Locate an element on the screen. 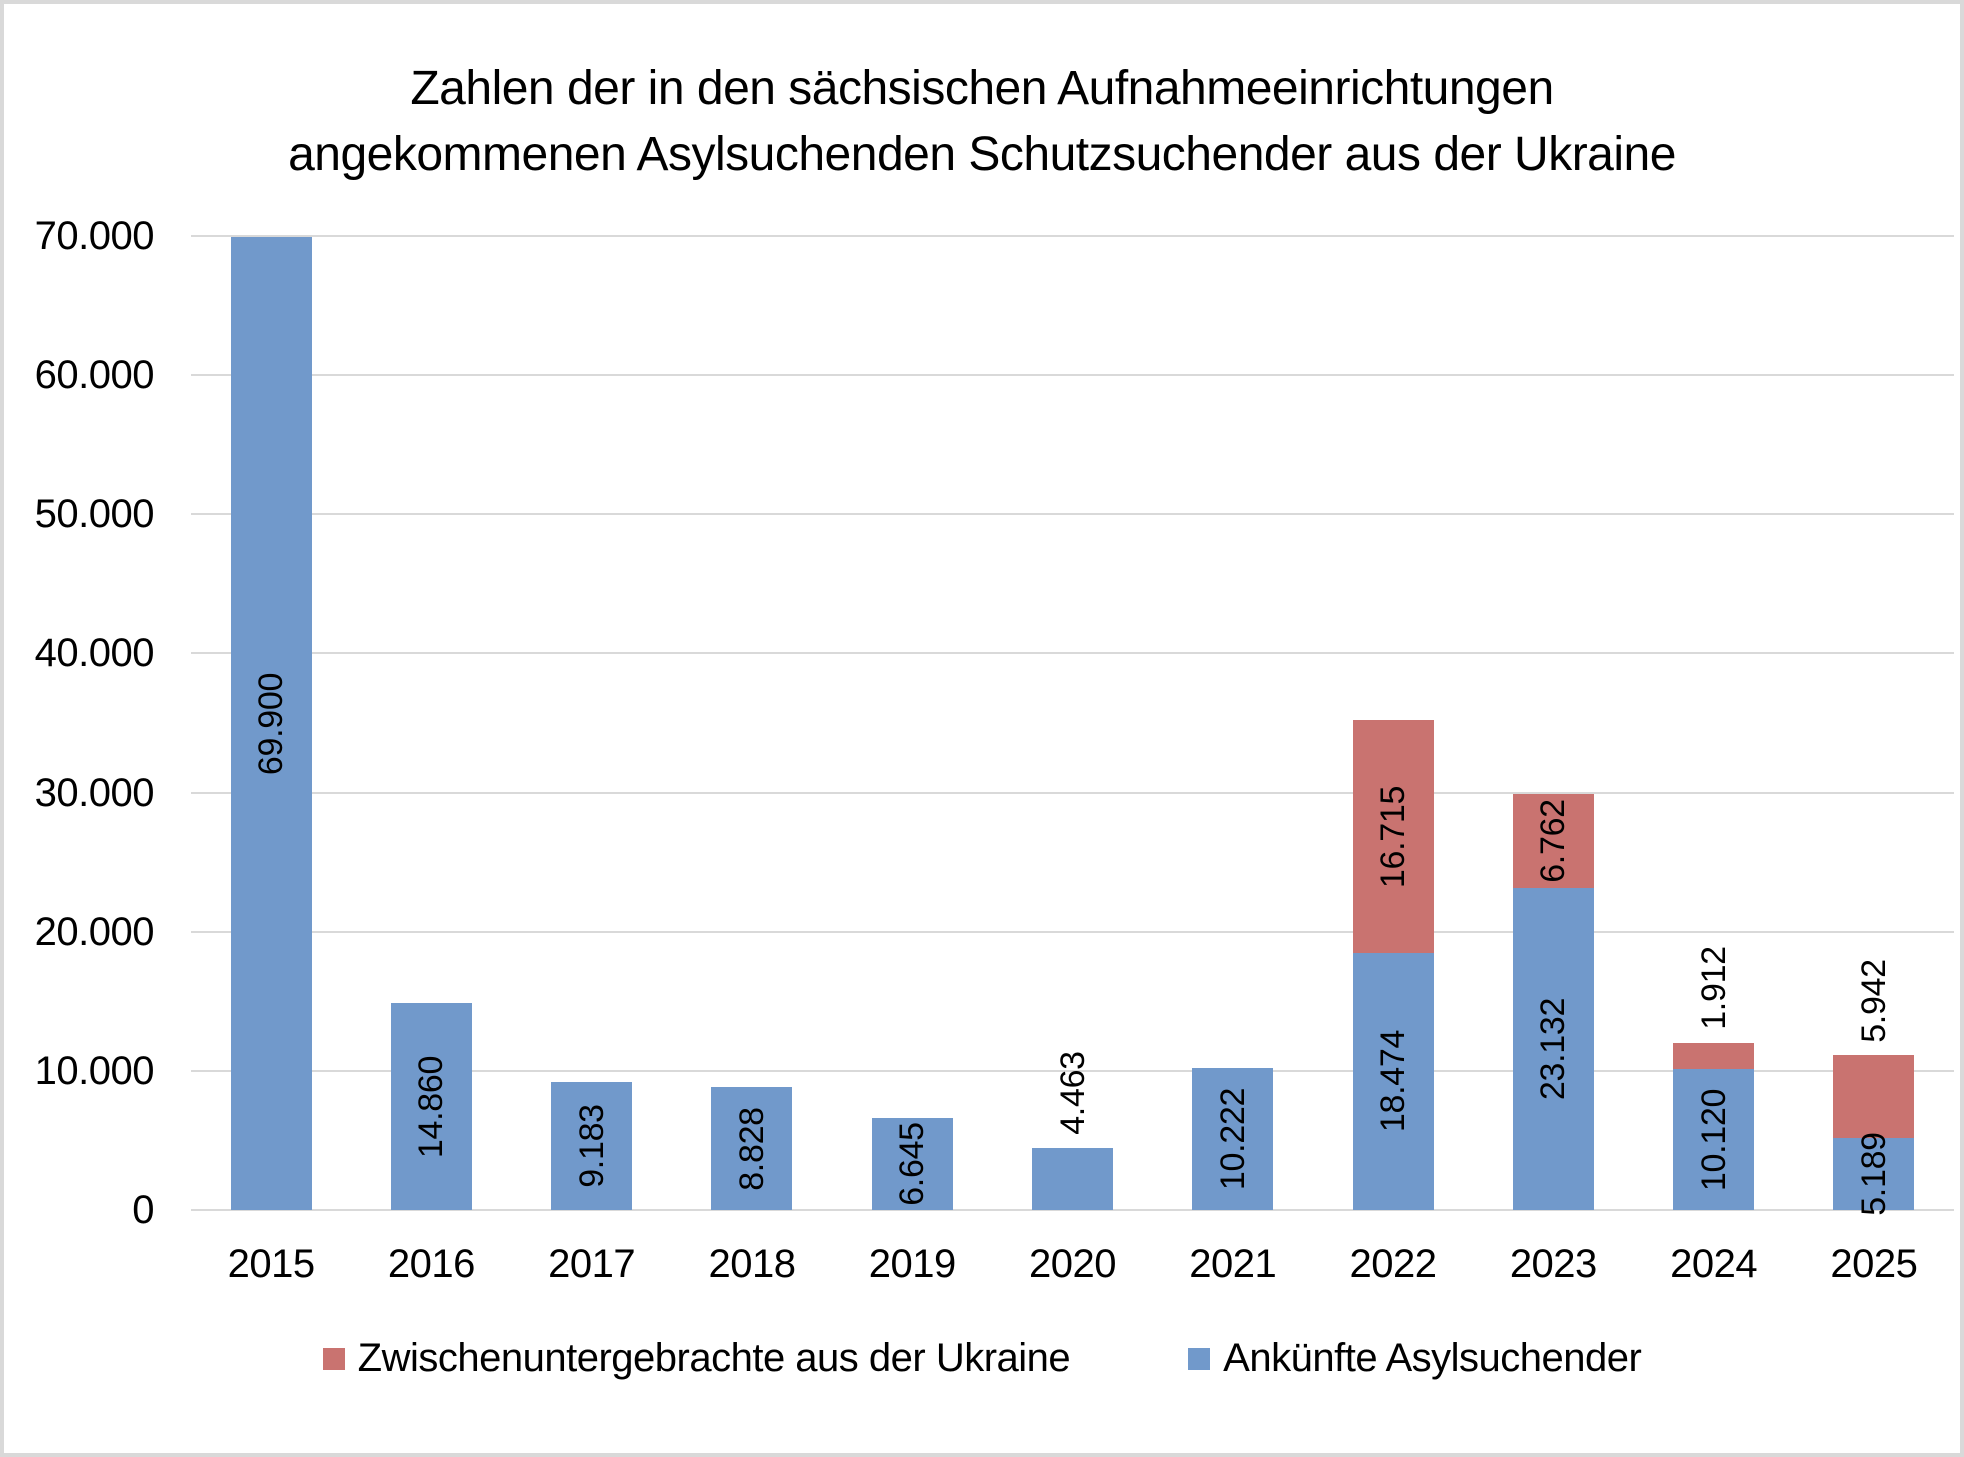  data-label: 6.645 is located at coordinates (912, 1163).